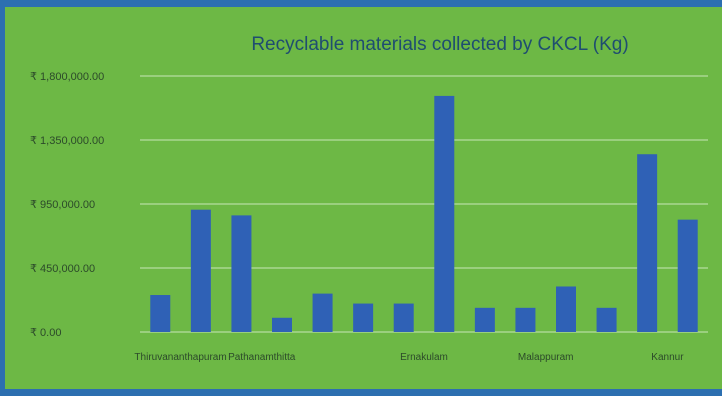 This screenshot has height=396, width=722. Describe the element at coordinates (546, 357) in the screenshot. I see `x-tick-label: Malappuram` at that location.